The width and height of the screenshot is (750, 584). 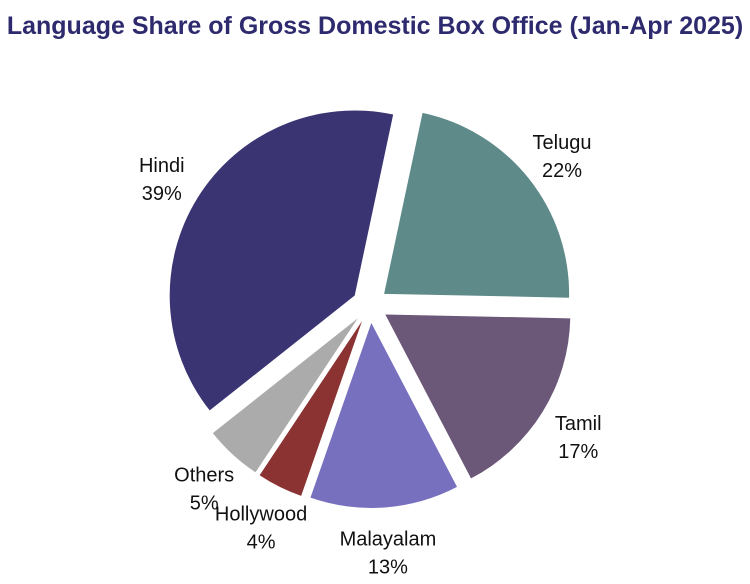 What do you see at coordinates (204, 475) in the screenshot?
I see `slice-name-others: Others` at bounding box center [204, 475].